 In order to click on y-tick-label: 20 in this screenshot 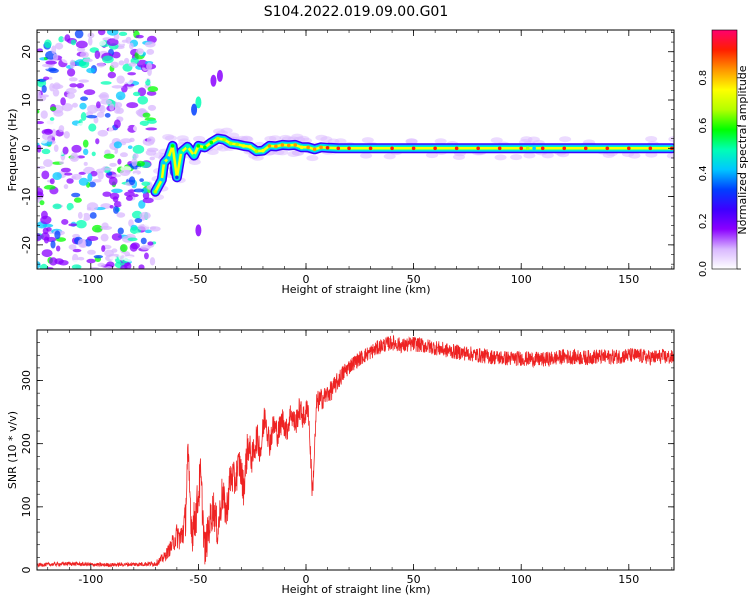, I will do `click(26, 52)`.